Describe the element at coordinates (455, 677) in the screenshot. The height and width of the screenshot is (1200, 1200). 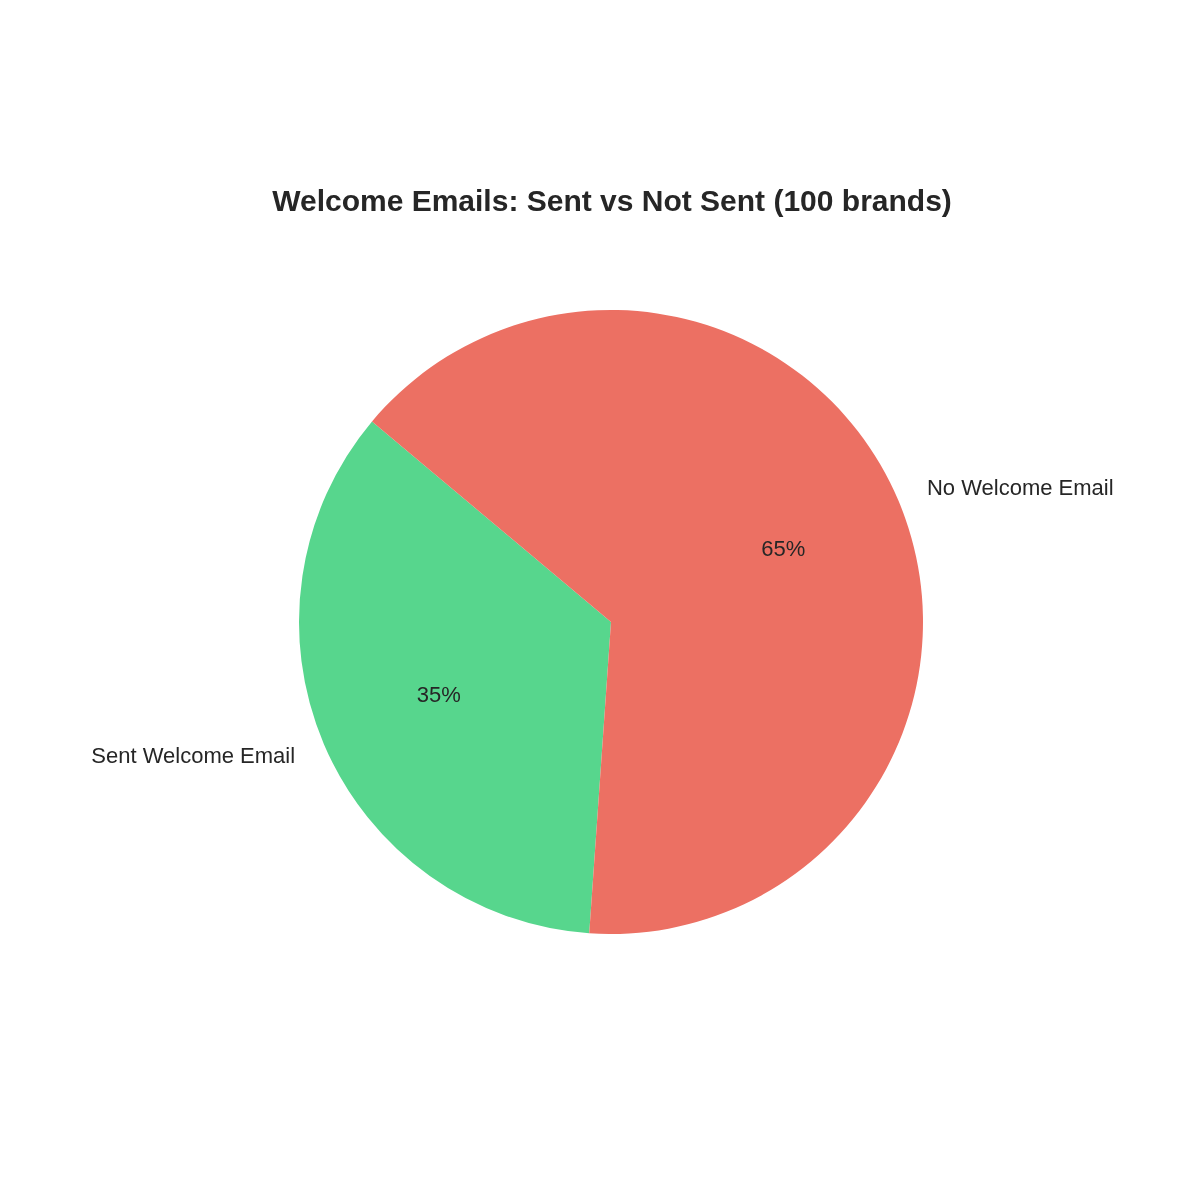
I see `pie-slice` at that location.